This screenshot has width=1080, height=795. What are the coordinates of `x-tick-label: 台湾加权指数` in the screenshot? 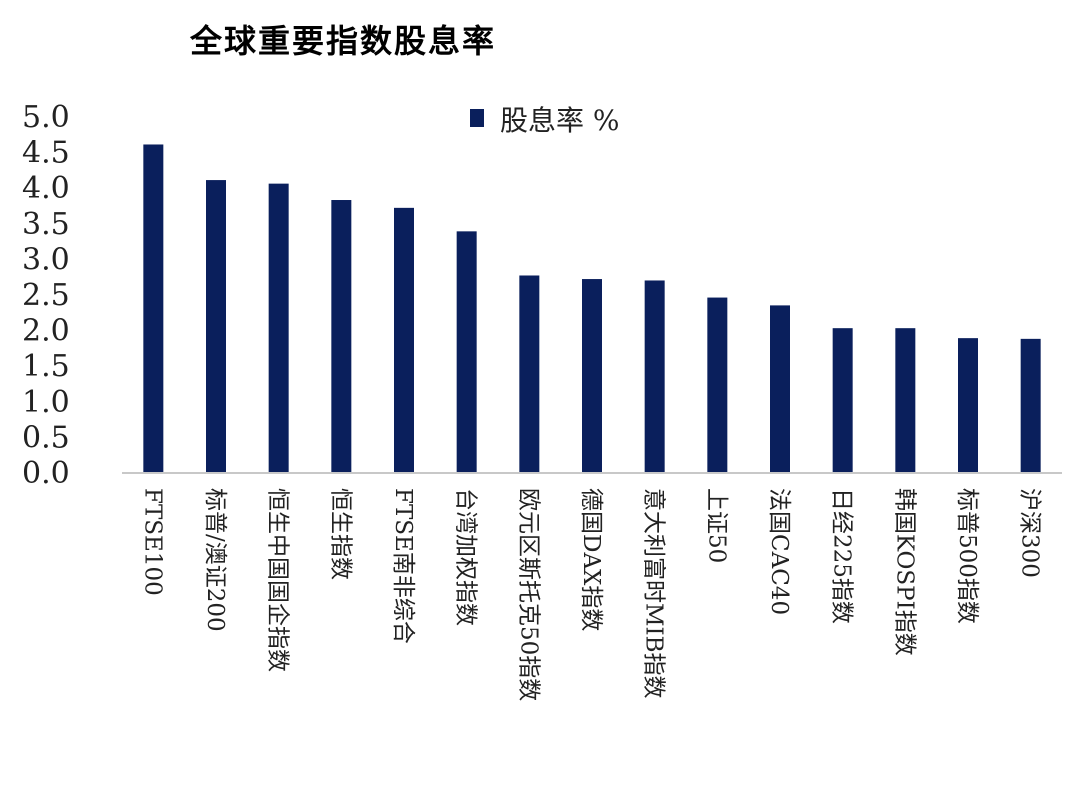 It's located at (466, 557).